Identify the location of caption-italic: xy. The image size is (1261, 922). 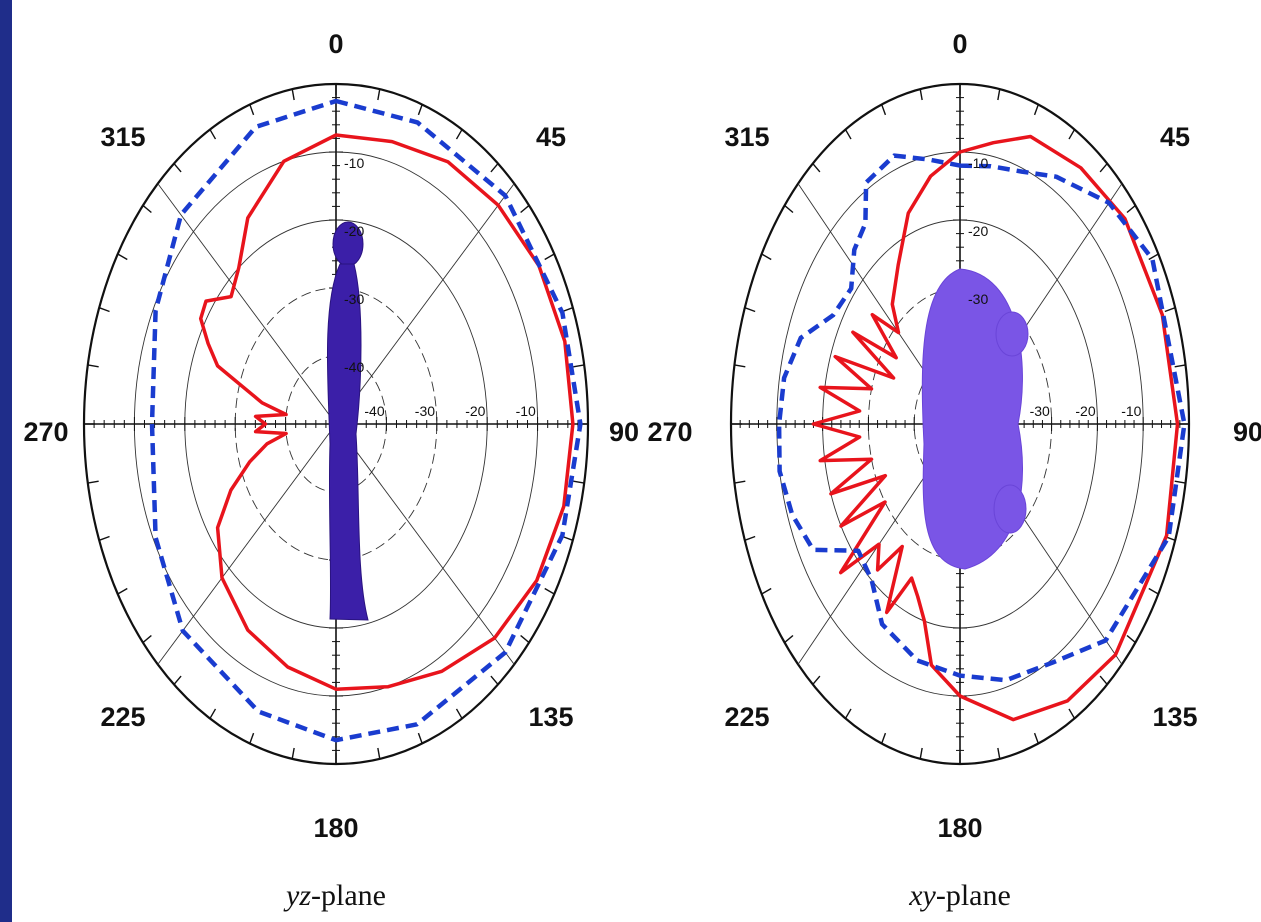
(922, 895).